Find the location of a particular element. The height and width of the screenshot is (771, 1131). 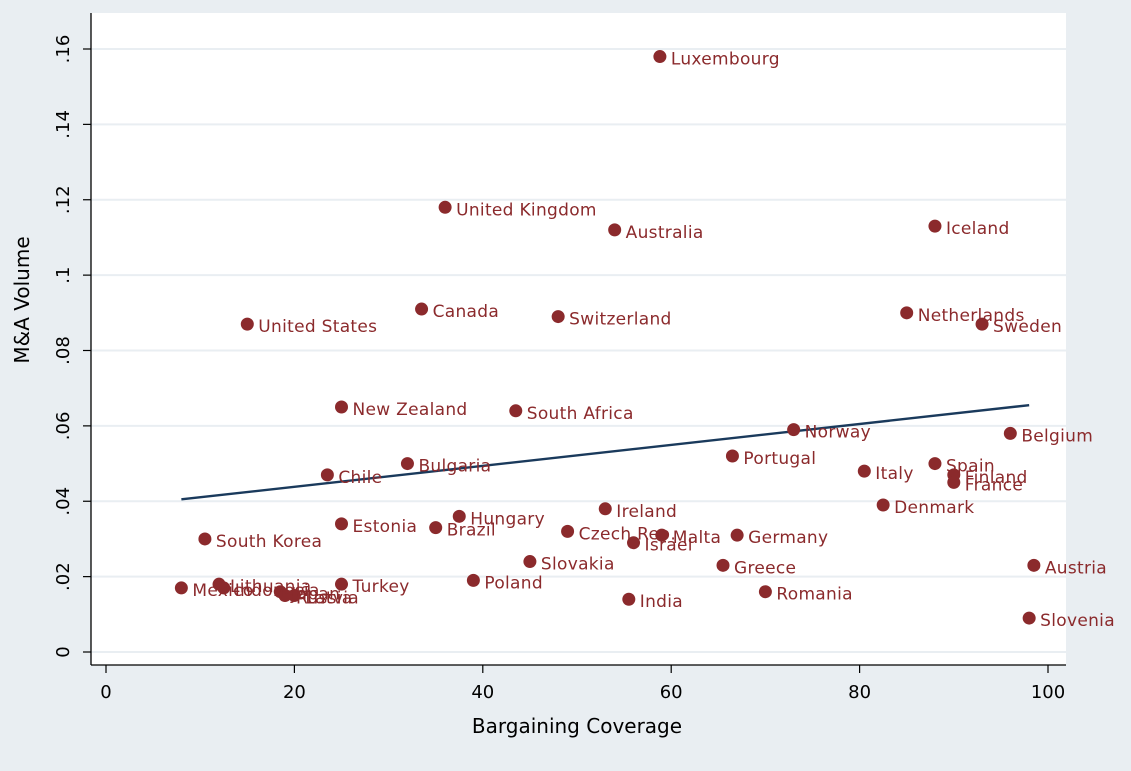

data-point-label: Australia is located at coordinates (665, 233).